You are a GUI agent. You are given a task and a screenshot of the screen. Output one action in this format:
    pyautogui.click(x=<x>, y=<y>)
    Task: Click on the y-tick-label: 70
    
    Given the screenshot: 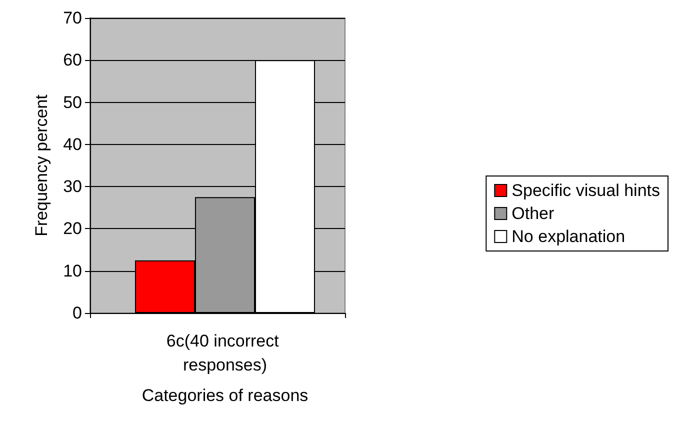 What is the action you would take?
    pyautogui.click(x=72, y=18)
    